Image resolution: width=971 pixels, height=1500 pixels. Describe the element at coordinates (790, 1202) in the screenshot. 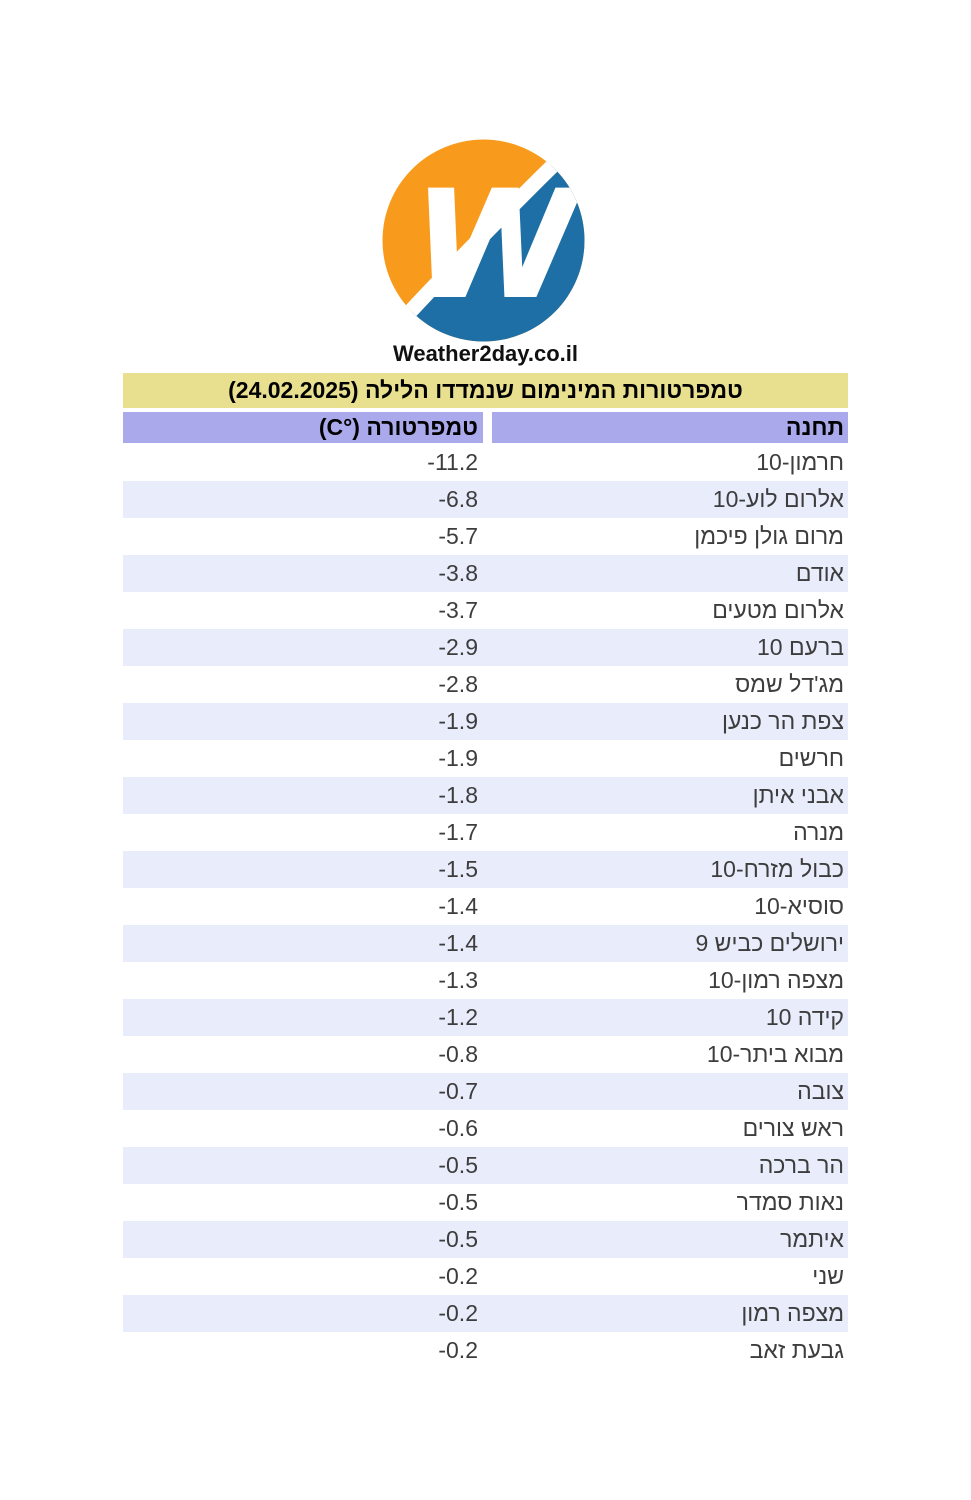

I see `station-cell: נאות סמדר` at that location.